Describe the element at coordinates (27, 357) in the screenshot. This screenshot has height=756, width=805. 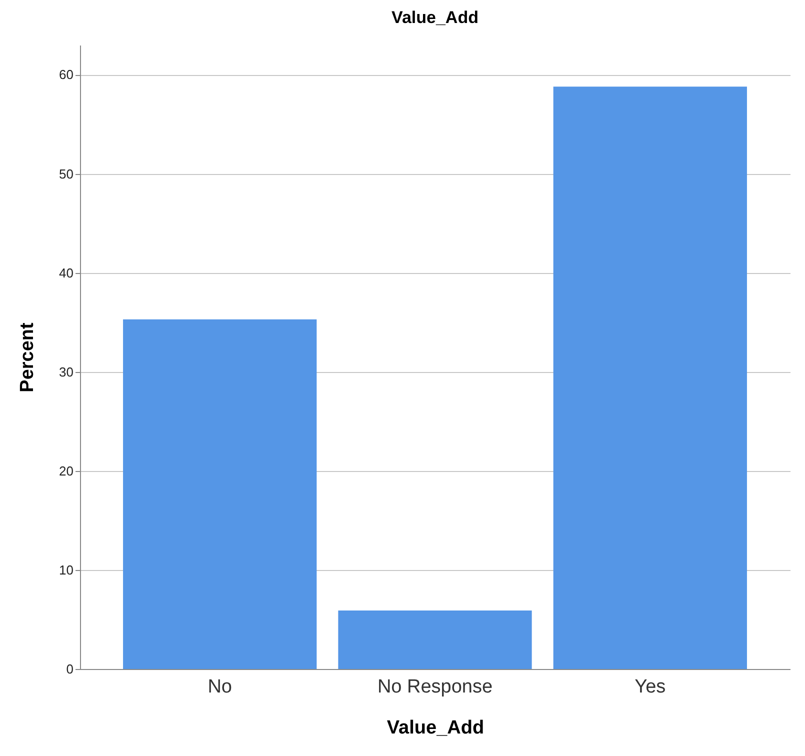
I see `y-axis-title: Percent` at that location.